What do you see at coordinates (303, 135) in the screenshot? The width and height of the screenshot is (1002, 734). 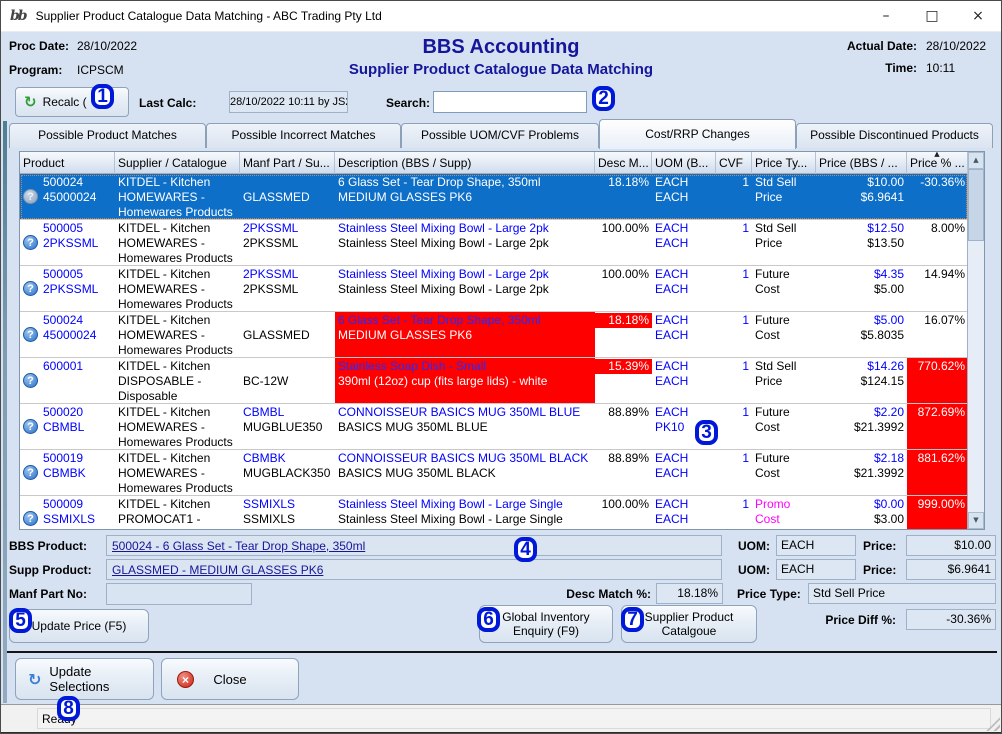 I see `tab-possible-incorrect-matches: Possible Incorrect Matches` at bounding box center [303, 135].